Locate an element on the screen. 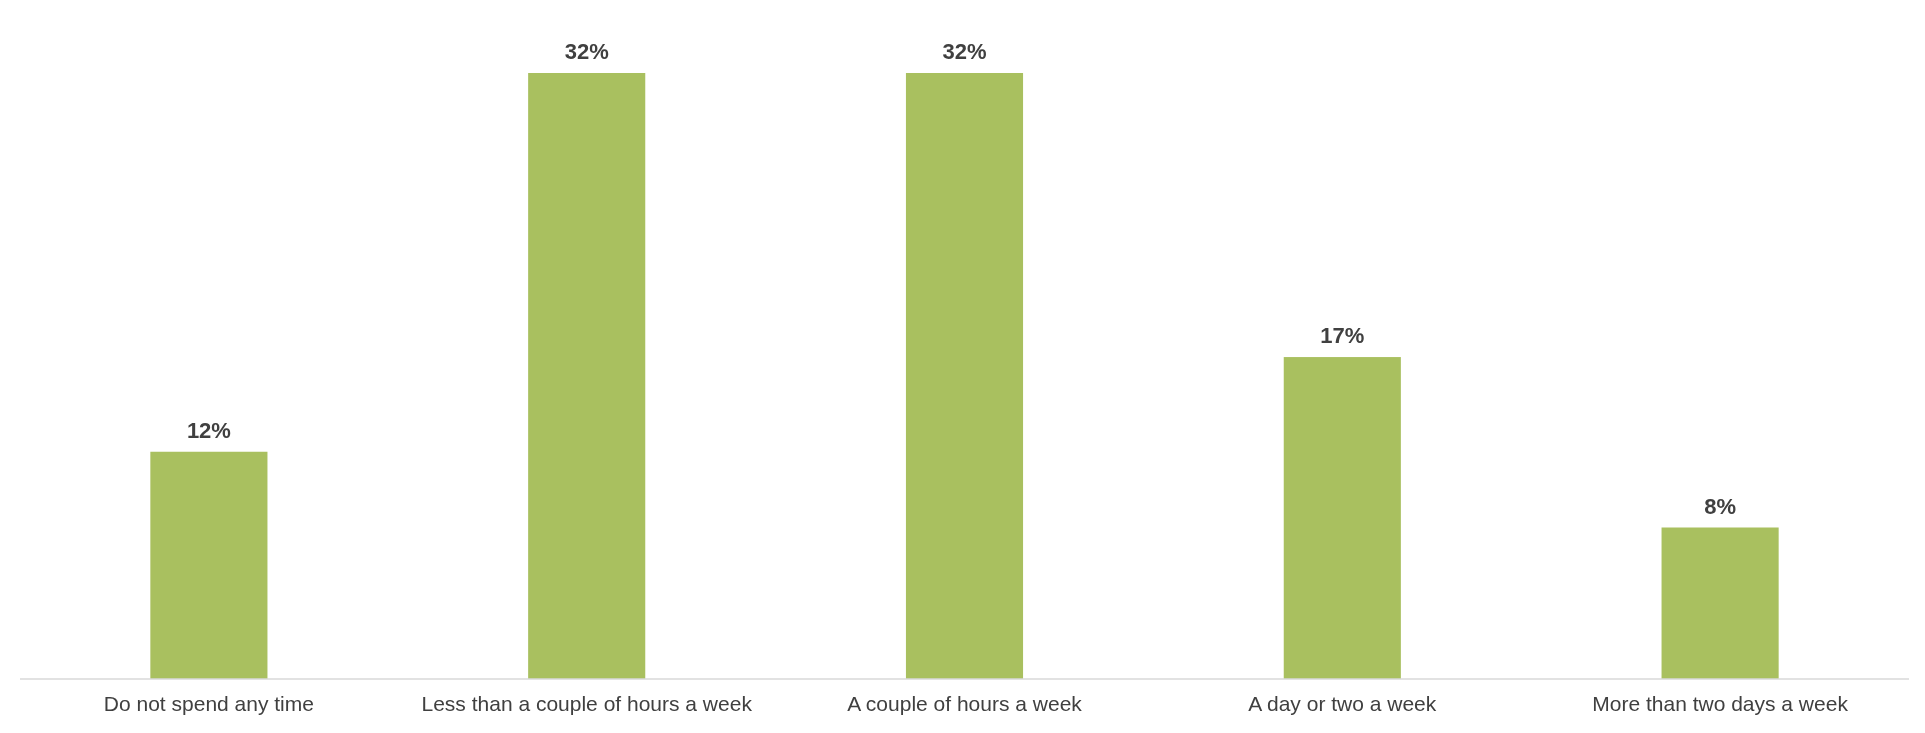  data-label: 17% is located at coordinates (1342, 336).